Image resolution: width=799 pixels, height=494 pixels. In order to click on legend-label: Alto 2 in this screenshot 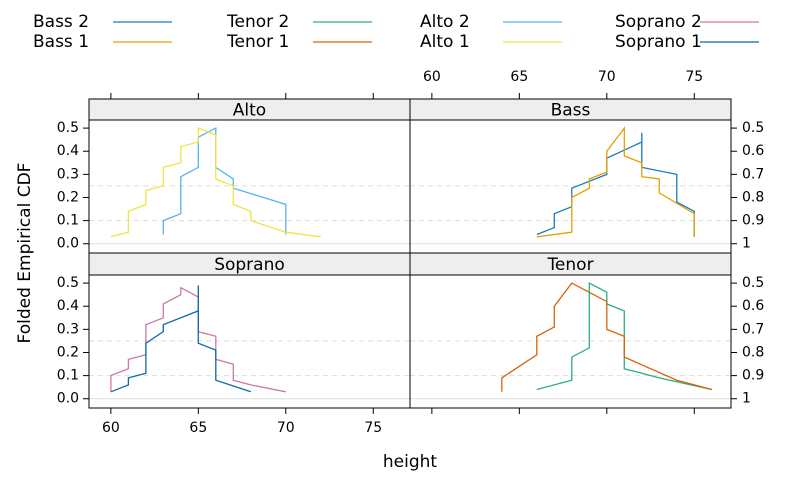, I will do `click(445, 22)`.